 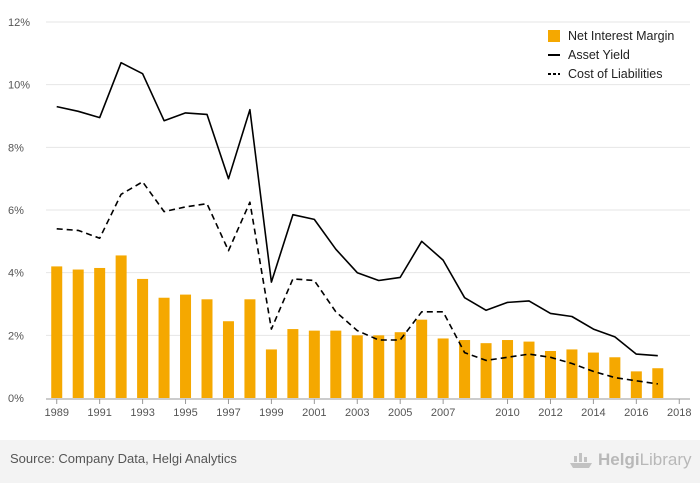 I want to click on brand-logo: HelgiLibrary, so click(x=630, y=460).